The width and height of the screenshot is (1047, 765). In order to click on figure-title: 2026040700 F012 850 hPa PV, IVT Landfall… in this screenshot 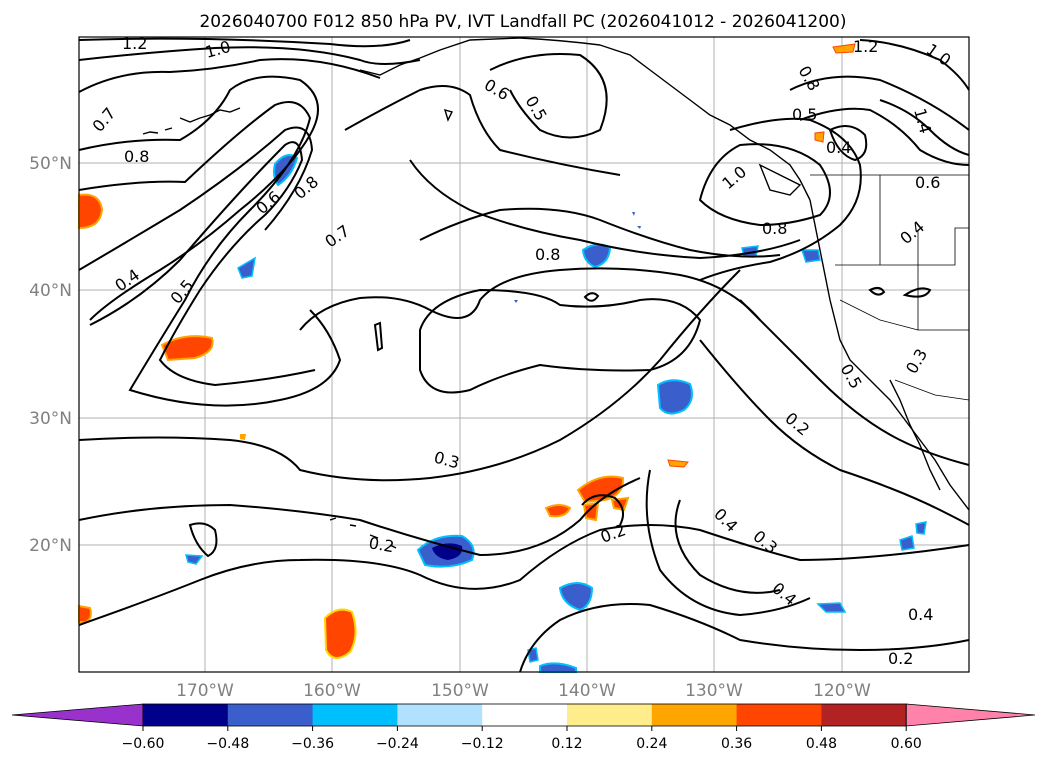, I will do `click(522, 22)`.